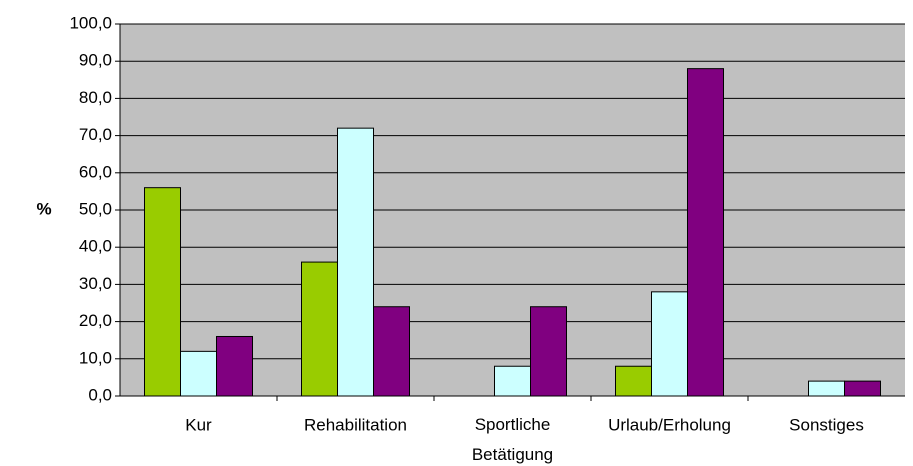 This screenshot has height=466, width=913. Describe the element at coordinates (669, 424) in the screenshot. I see `x-tick-label: Urlaub/Erholung` at that location.